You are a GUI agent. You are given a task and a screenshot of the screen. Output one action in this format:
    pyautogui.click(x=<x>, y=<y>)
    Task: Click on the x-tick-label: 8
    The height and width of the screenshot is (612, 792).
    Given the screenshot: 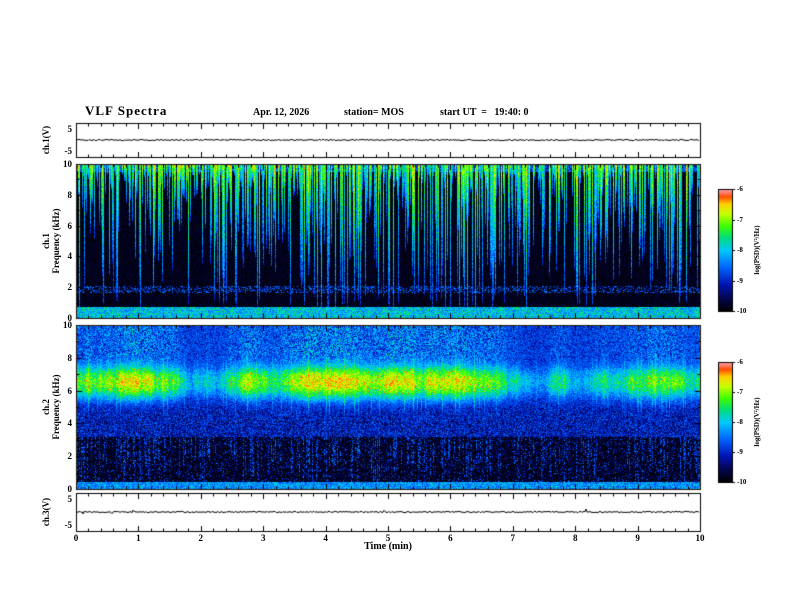 What is the action you would take?
    pyautogui.click(x=575, y=538)
    